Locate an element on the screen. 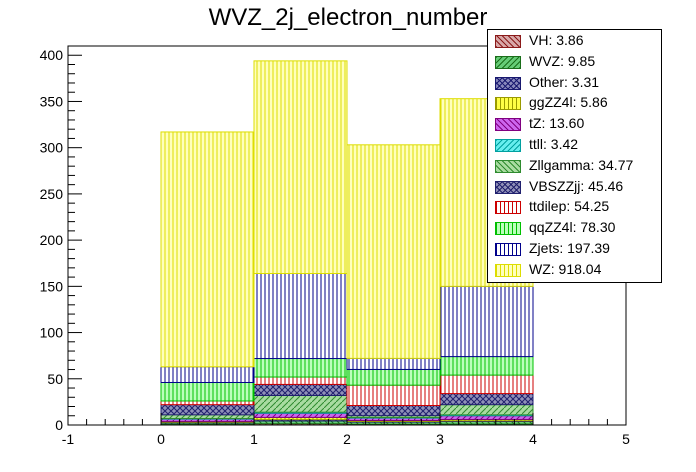 The image size is (696, 472). legend-entry: ttll: 3.42 is located at coordinates (574, 144).